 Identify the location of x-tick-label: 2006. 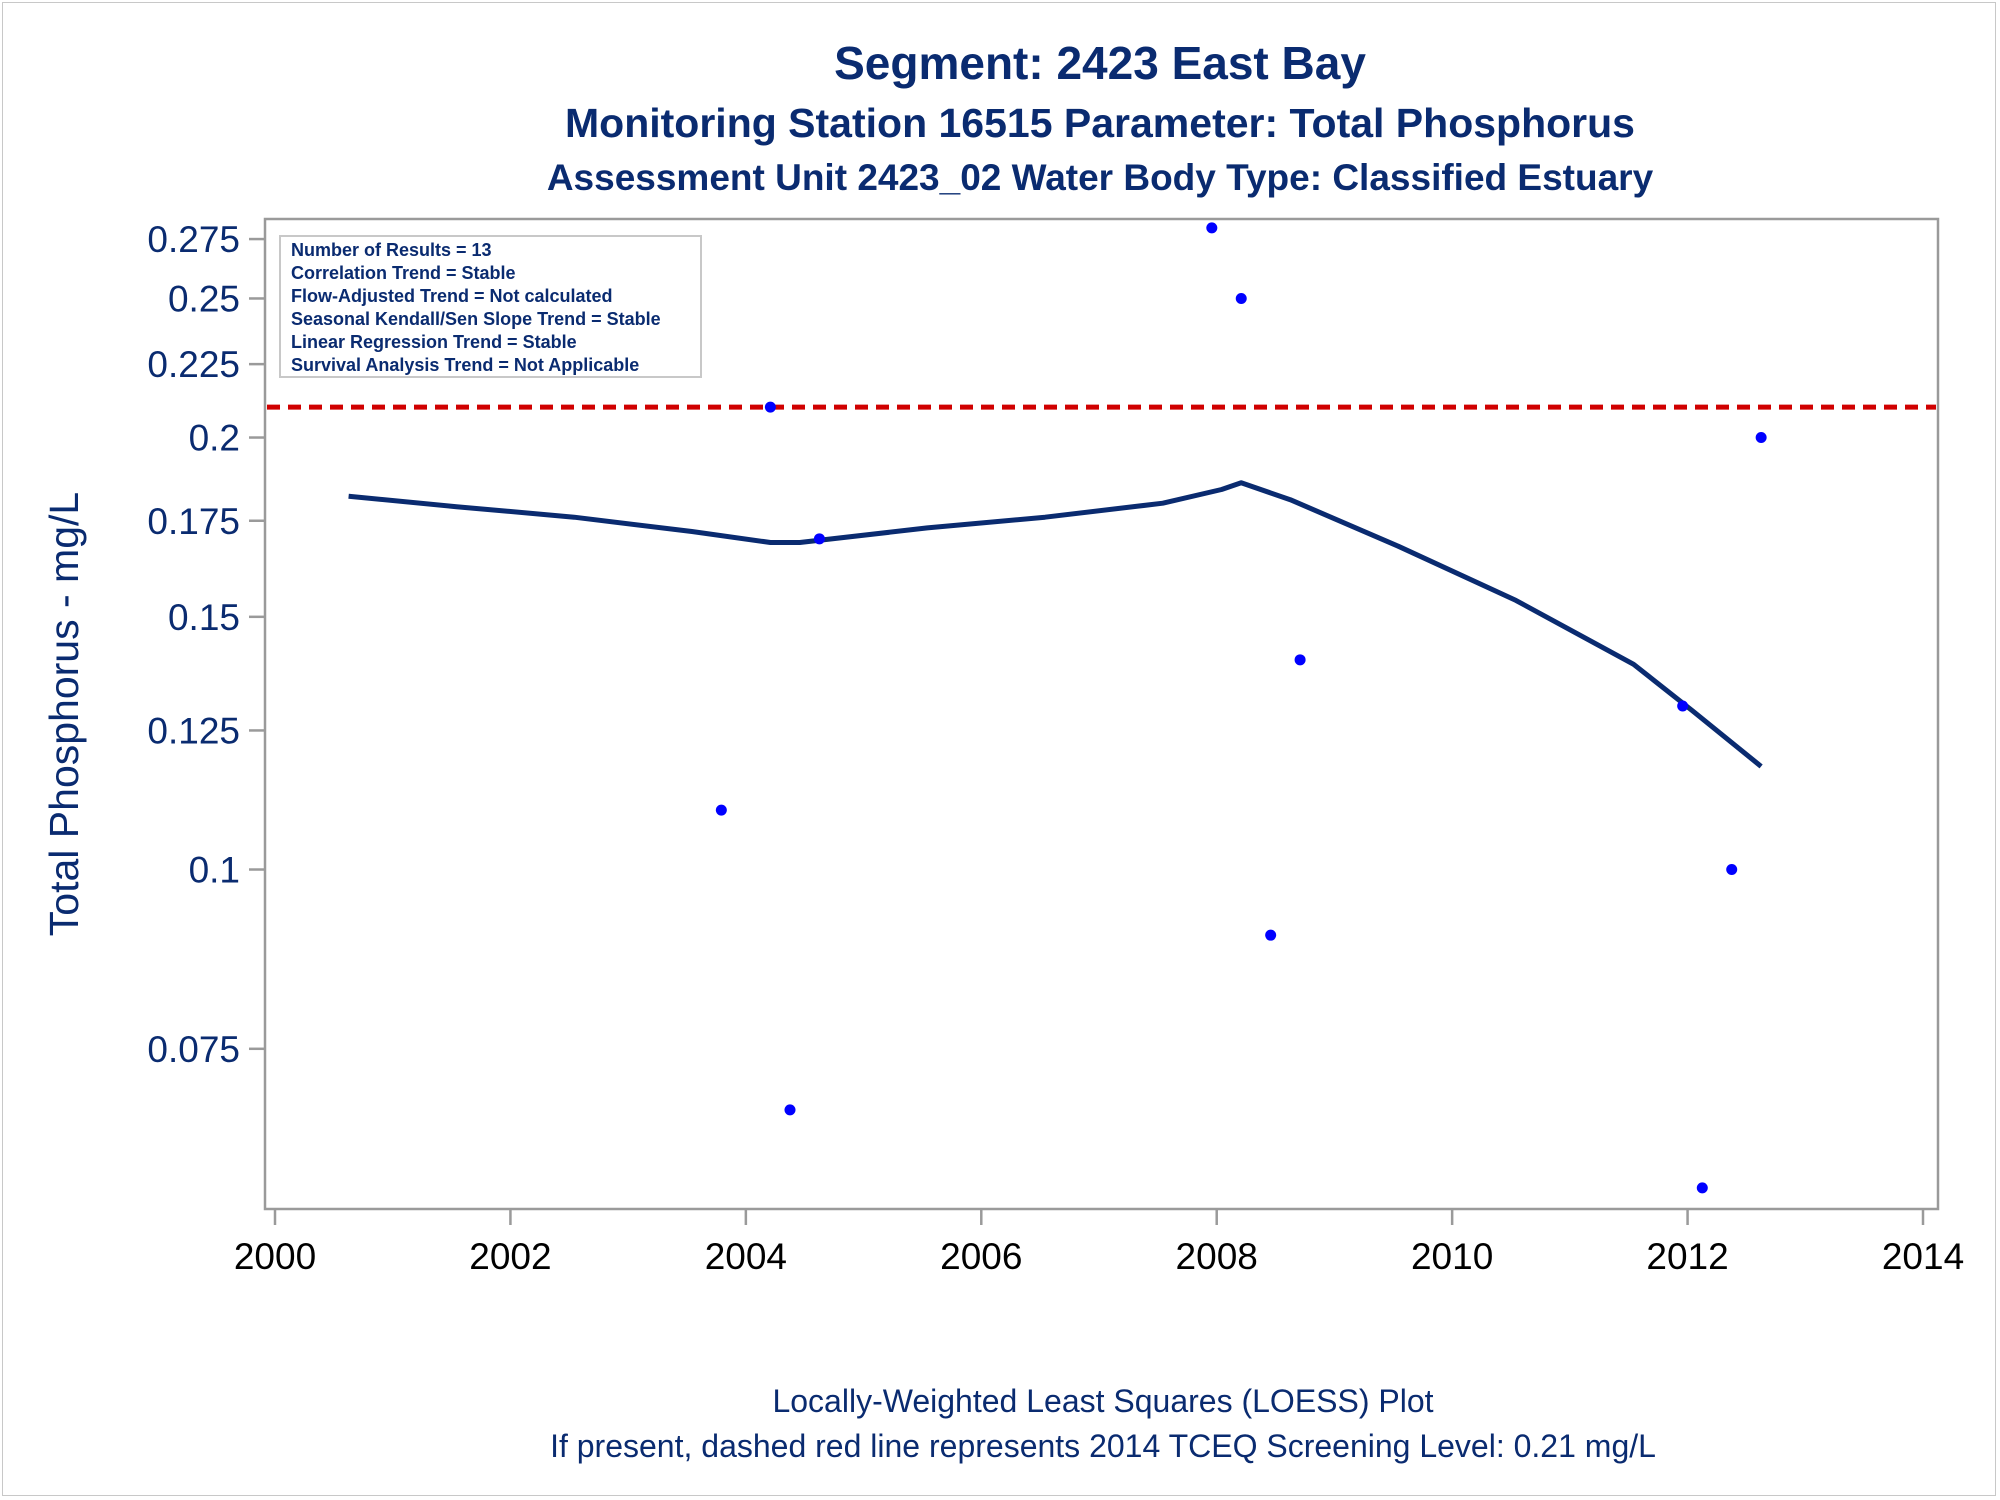
(981, 1256).